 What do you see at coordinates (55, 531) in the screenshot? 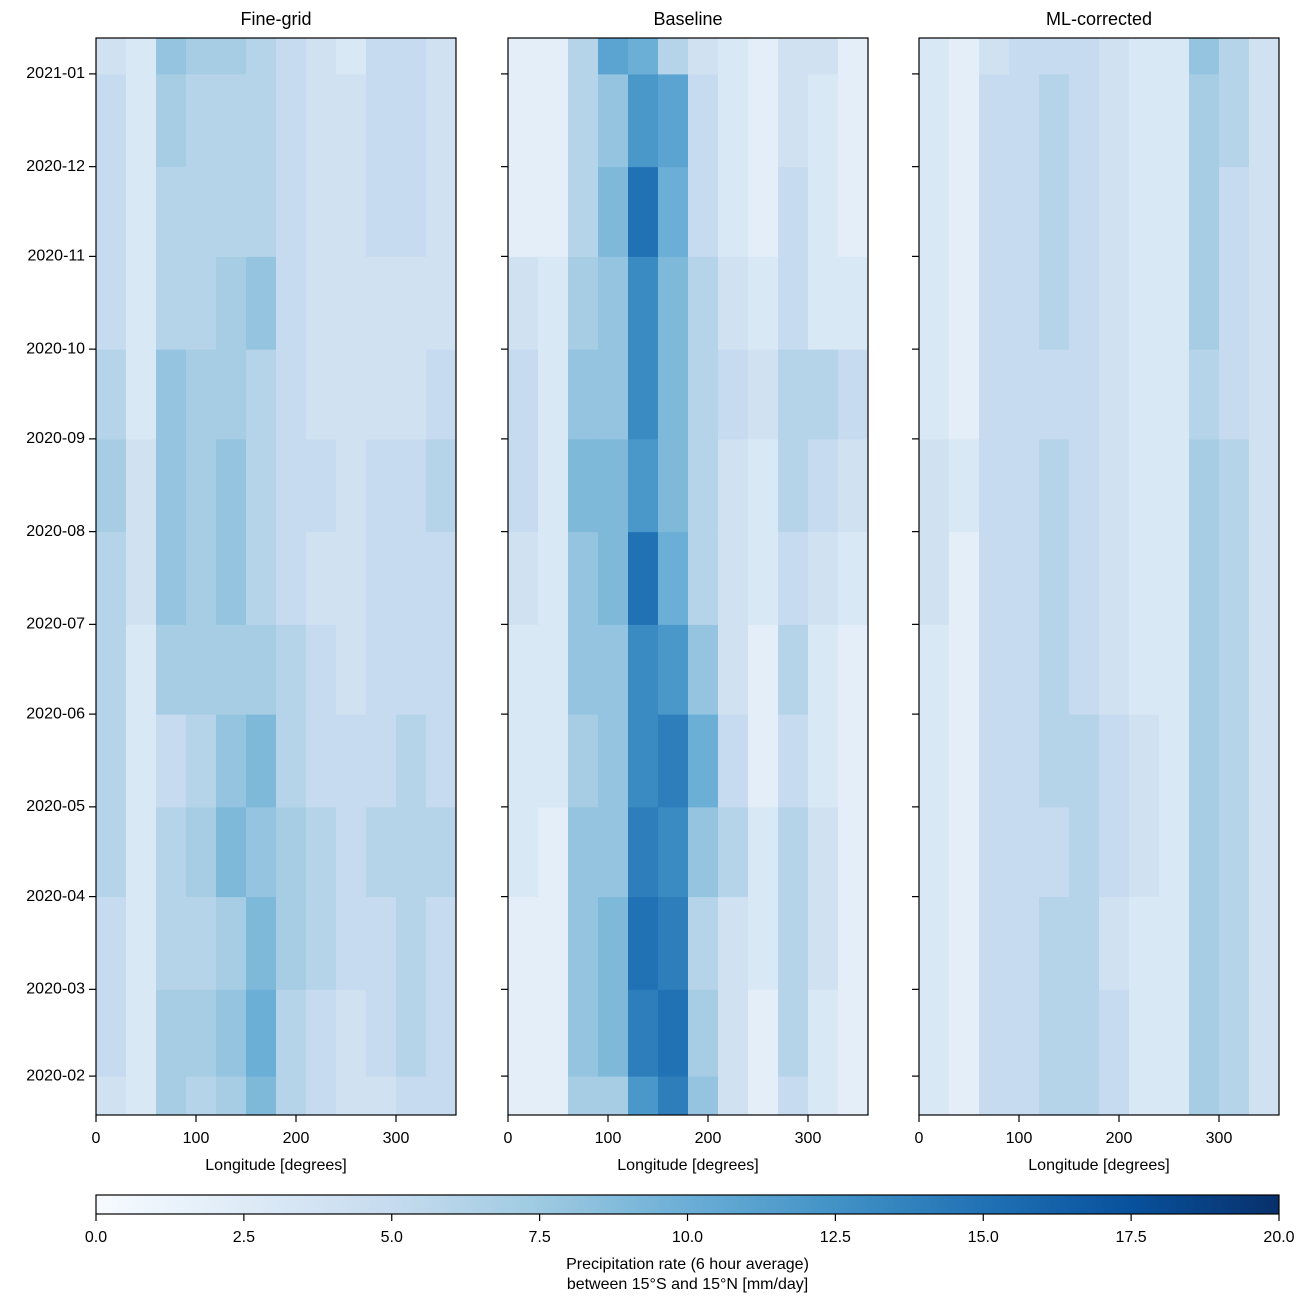
I see `y-tick-label: 2020-08` at bounding box center [55, 531].